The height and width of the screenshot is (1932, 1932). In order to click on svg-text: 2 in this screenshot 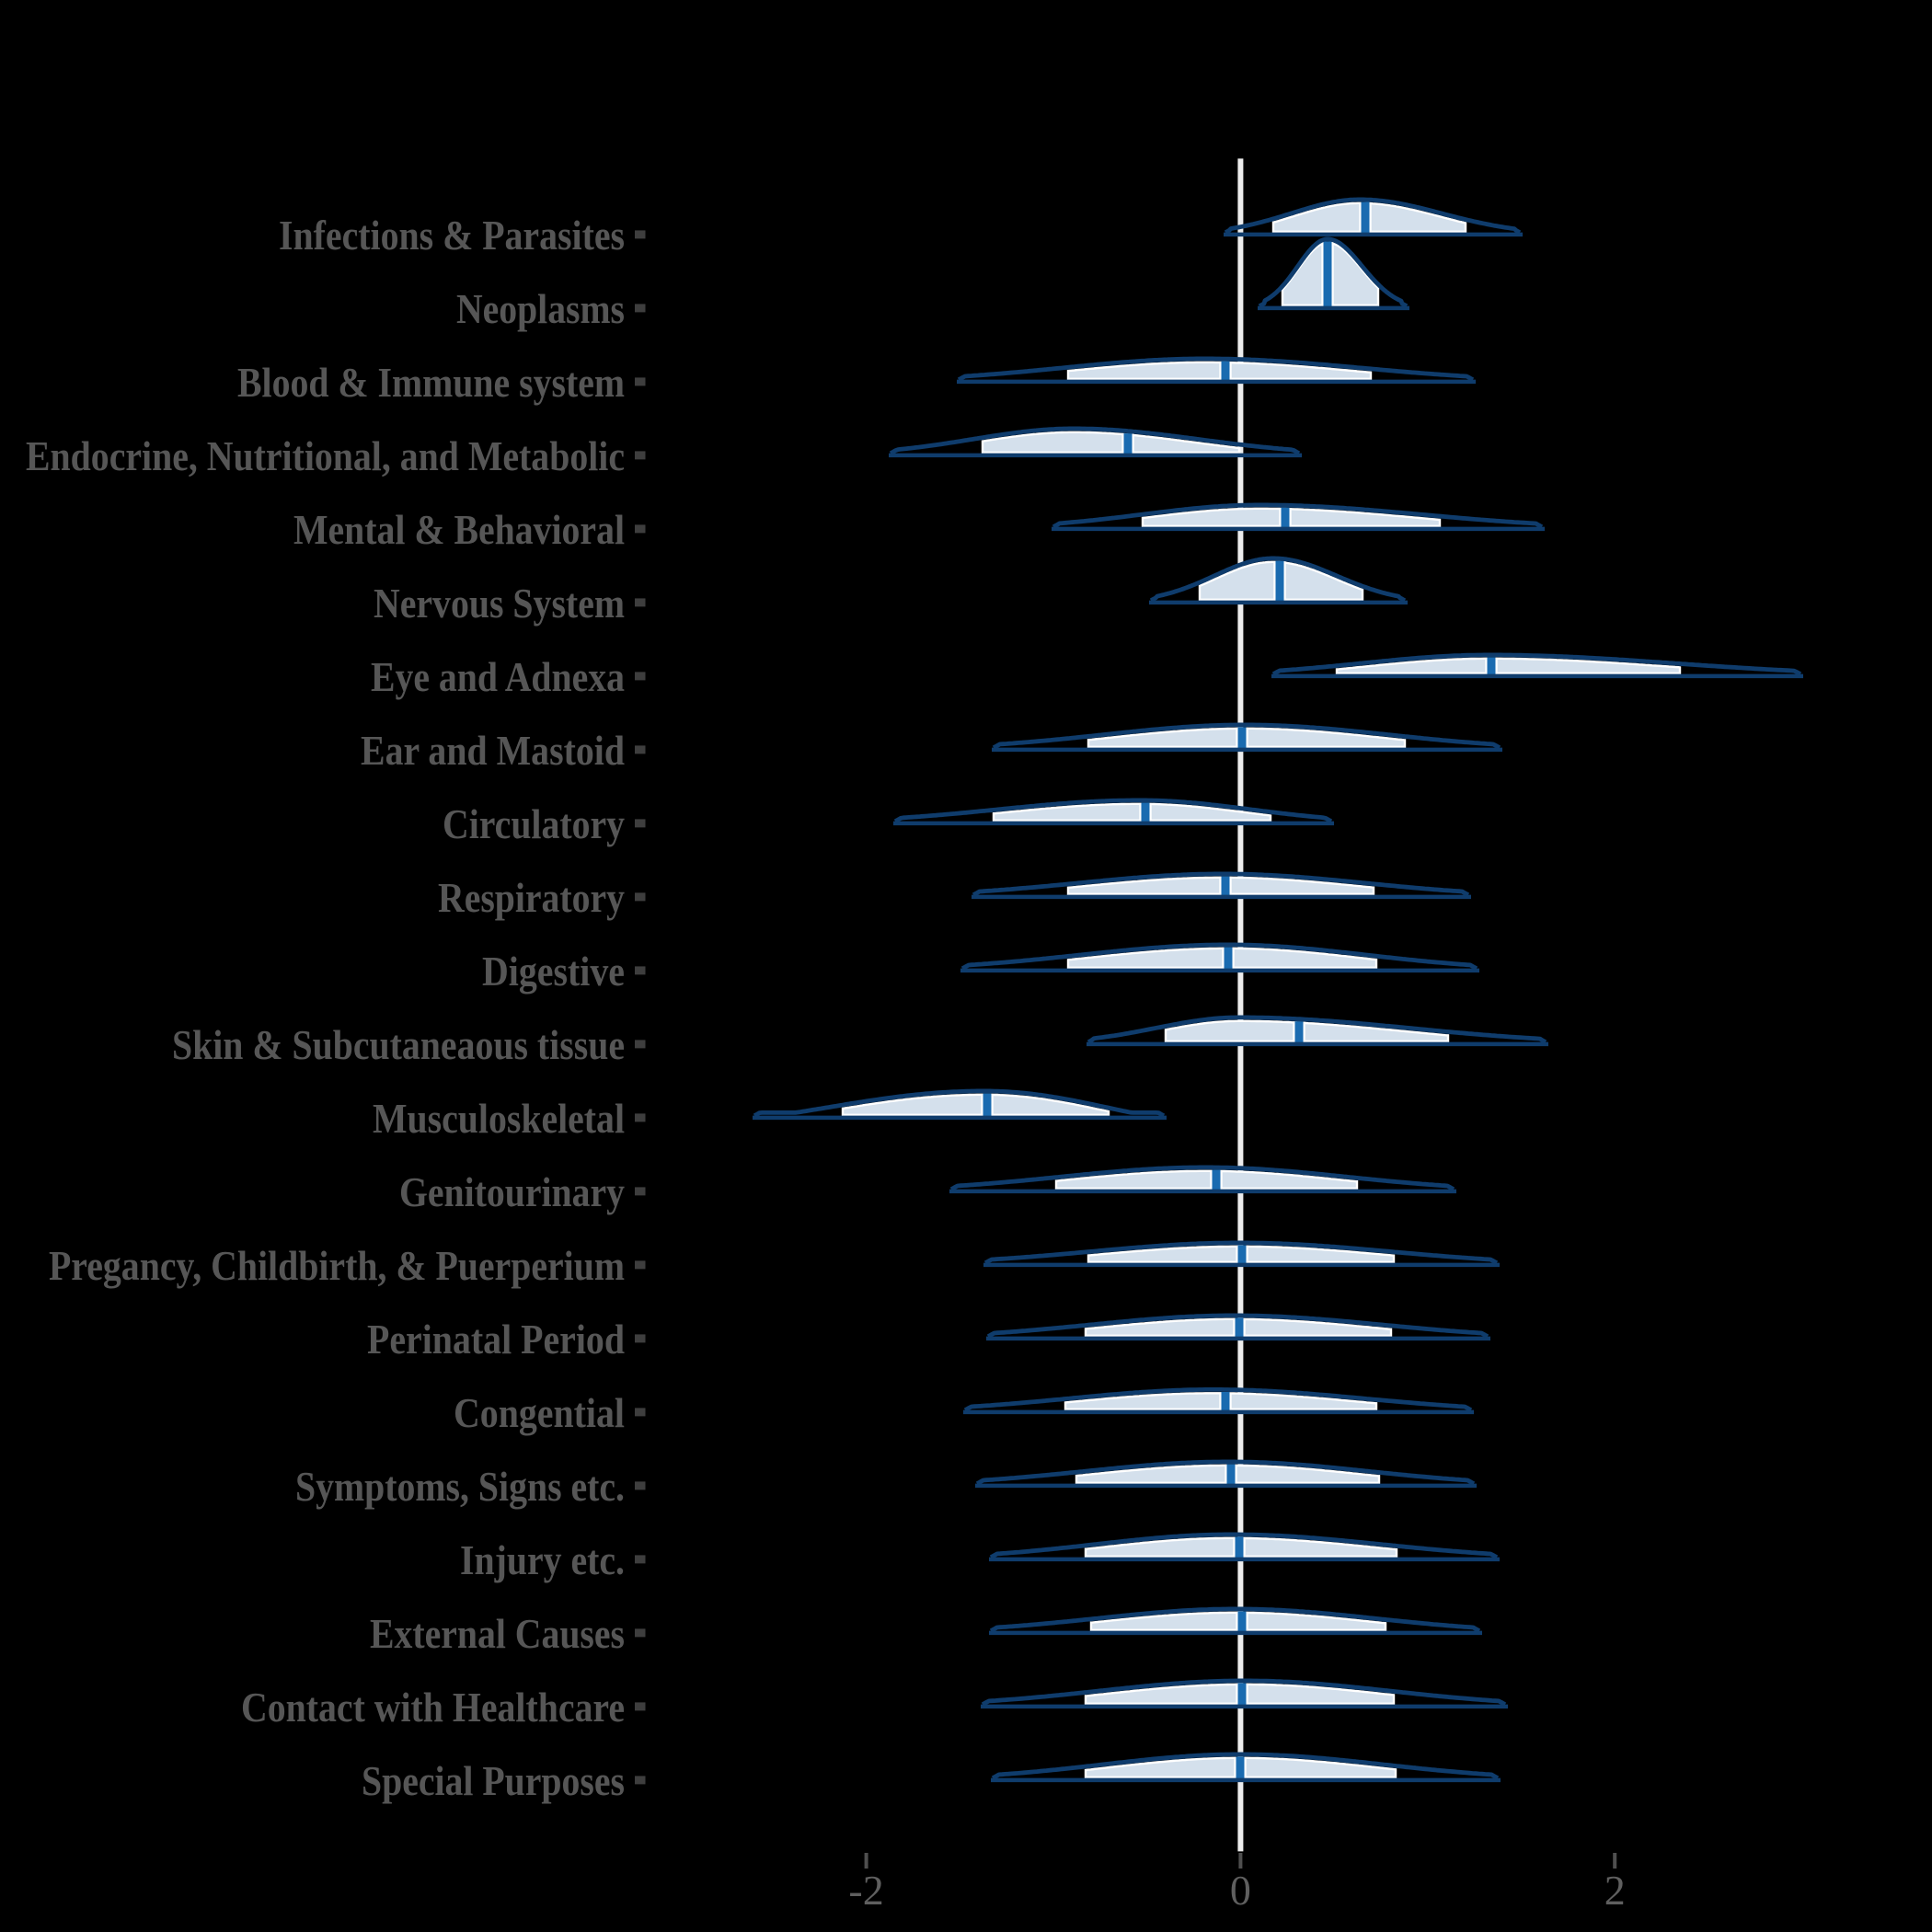, I will do `click(1615, 1890)`.